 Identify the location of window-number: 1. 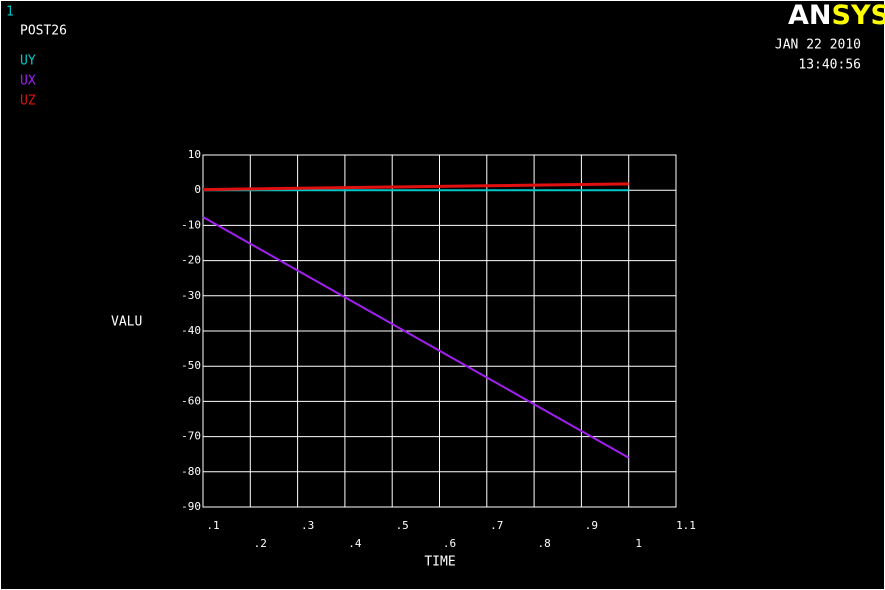
(10, 12).